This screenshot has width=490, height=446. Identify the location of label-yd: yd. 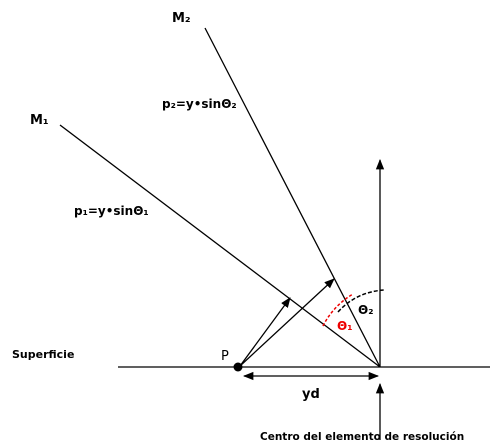
(311, 394).